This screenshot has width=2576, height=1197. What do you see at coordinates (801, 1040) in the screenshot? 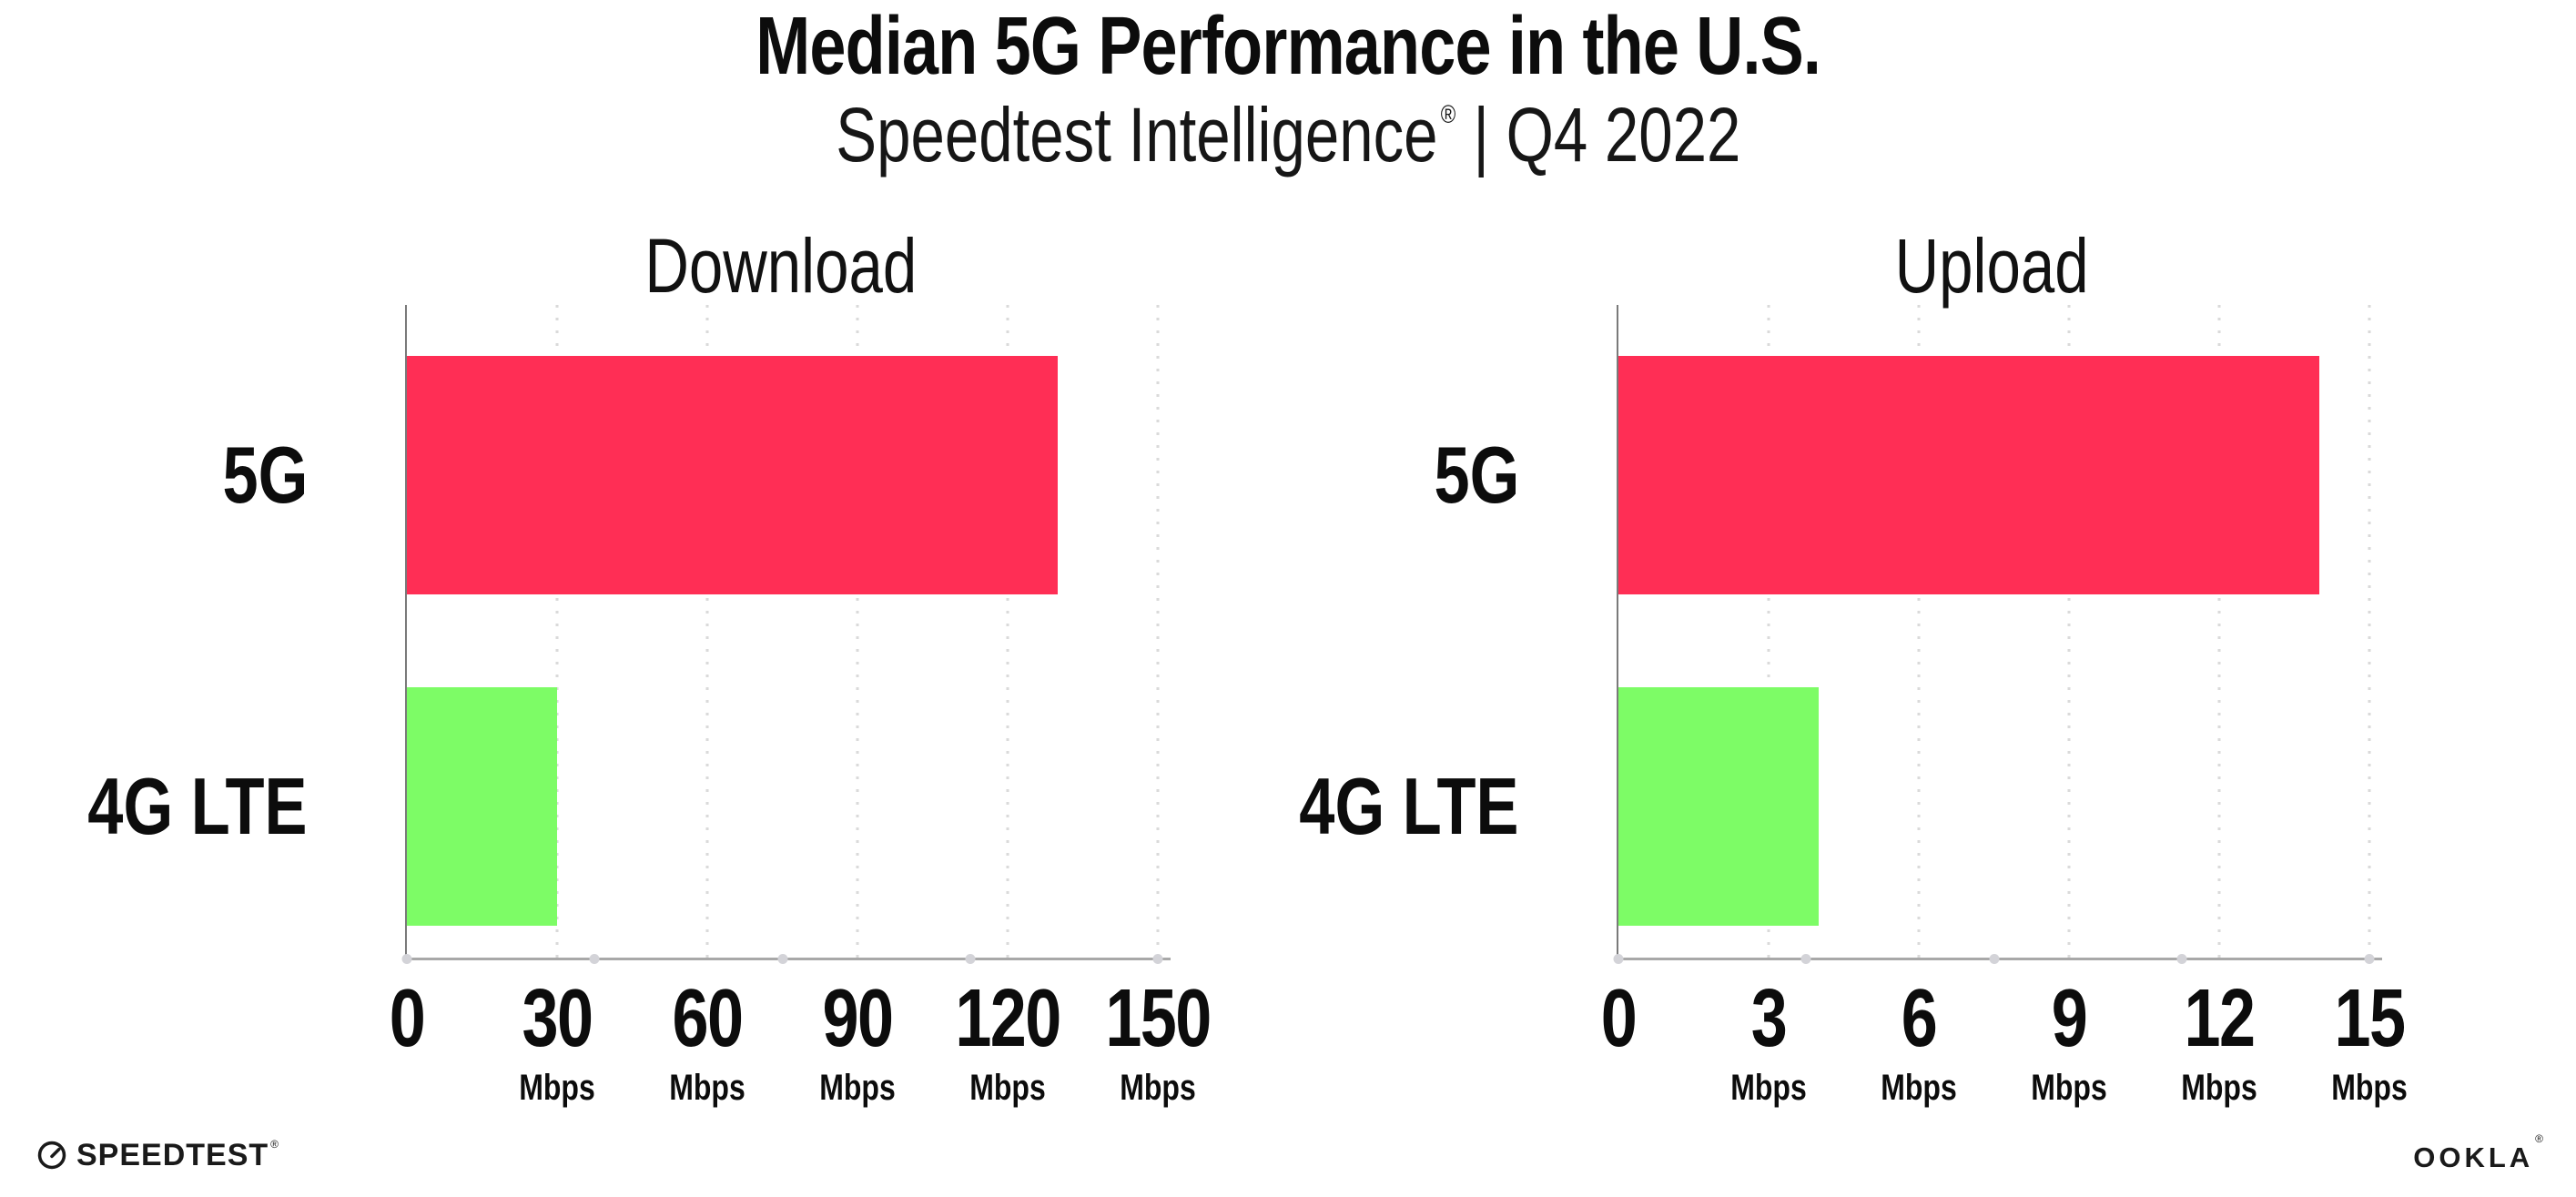
I see `download-x-axis: 0 30 Mbps 60 Mbps 90 Mbps 120 Mbps 150 Mbps` at bounding box center [801, 1040].